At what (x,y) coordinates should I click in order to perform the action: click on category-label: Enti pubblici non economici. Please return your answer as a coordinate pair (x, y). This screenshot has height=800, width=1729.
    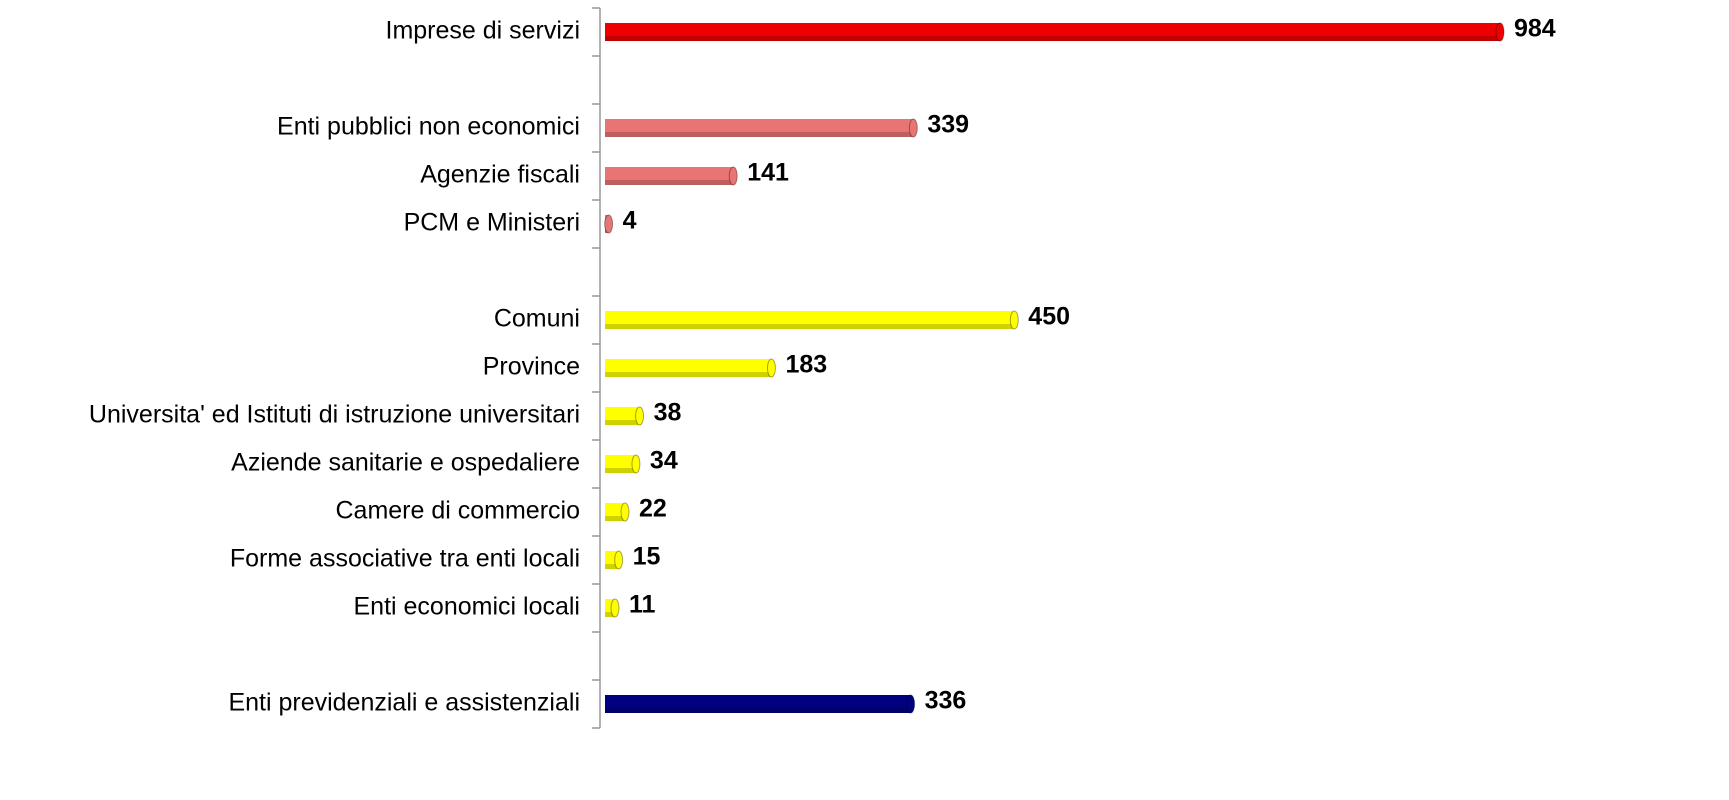
    Looking at the image, I should click on (428, 127).